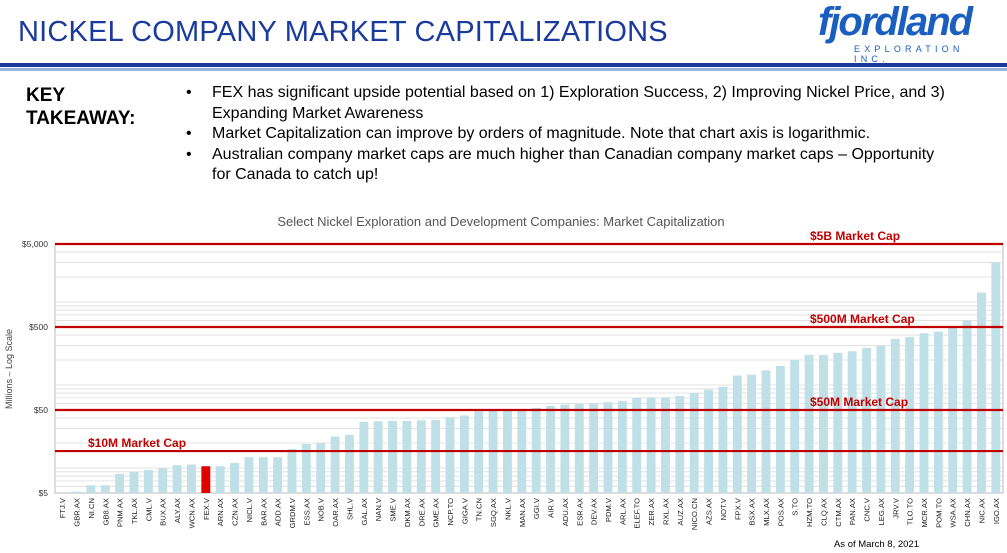 This screenshot has height=553, width=1007. I want to click on x-tick-label: NKL.V, so click(507, 508).